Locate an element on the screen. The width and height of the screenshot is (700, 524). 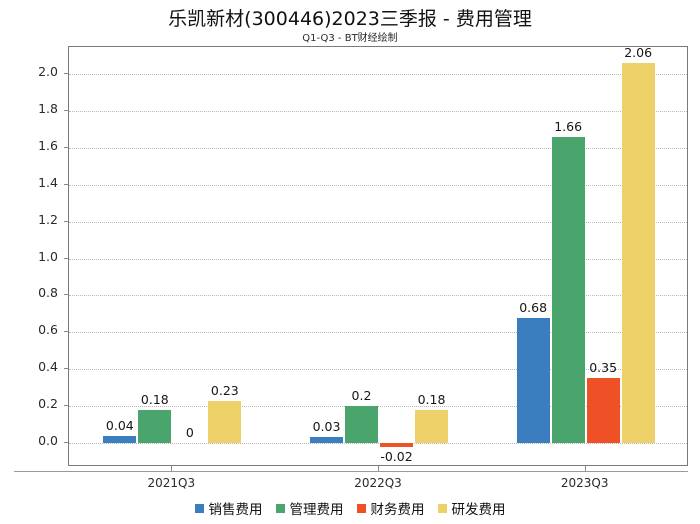
x-axis-line is located at coordinates (351, 471).